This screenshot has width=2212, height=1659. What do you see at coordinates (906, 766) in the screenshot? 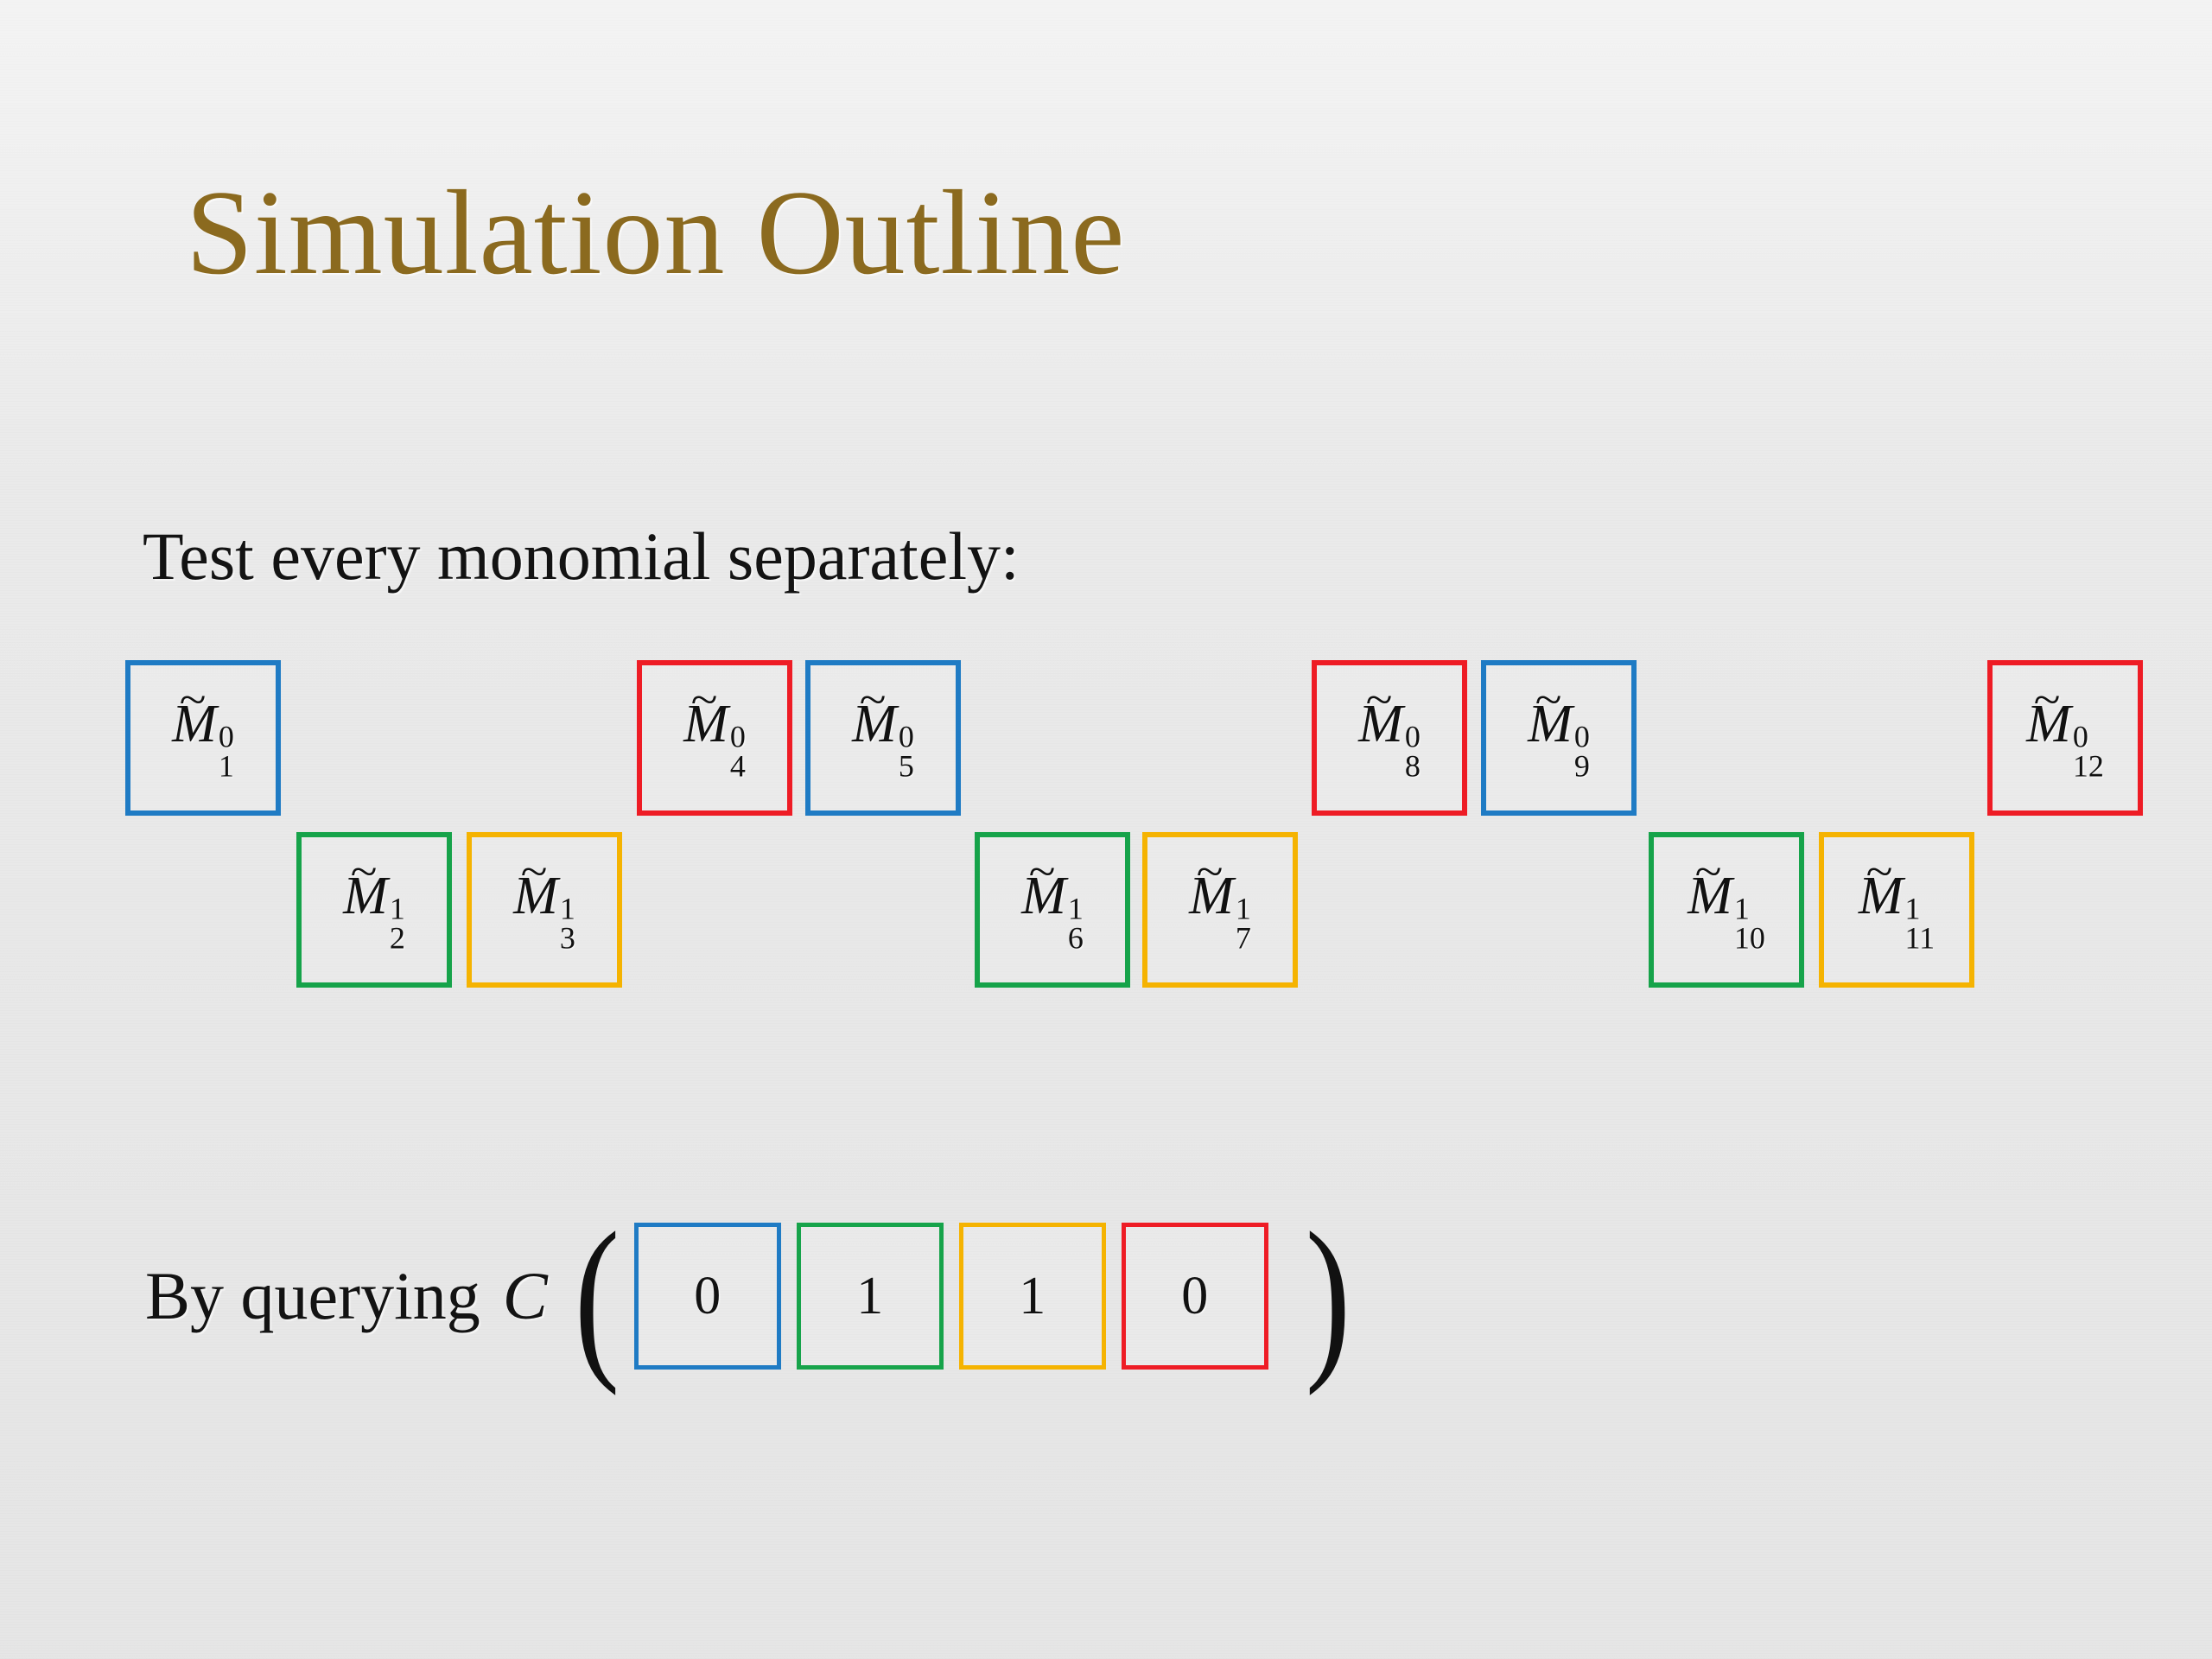
I see `monomial-subscript: 5` at bounding box center [906, 766].